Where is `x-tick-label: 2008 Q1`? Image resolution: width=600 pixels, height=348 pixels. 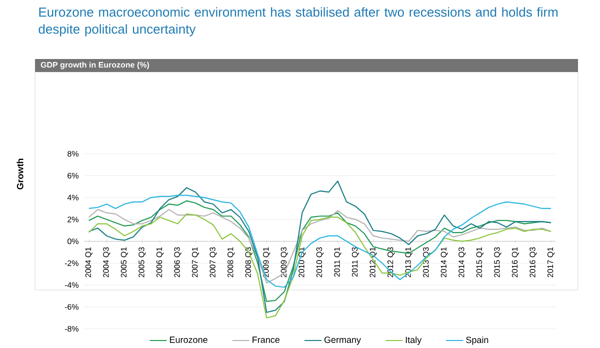
x-tick-label: 2008 Q1 is located at coordinates (231, 262).